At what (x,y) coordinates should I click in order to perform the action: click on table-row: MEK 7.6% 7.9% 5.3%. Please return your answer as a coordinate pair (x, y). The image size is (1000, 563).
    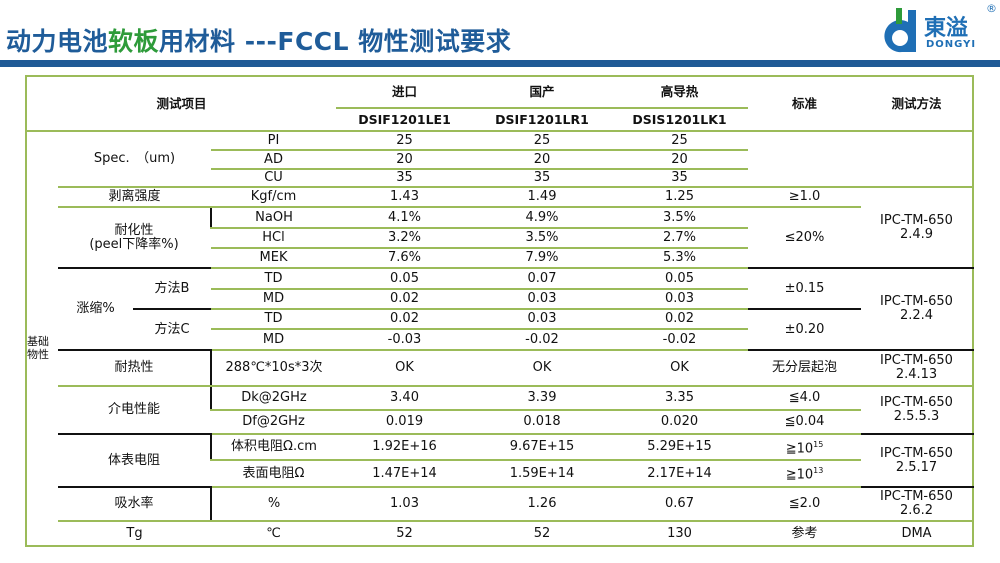
    Looking at the image, I should click on (499, 258).